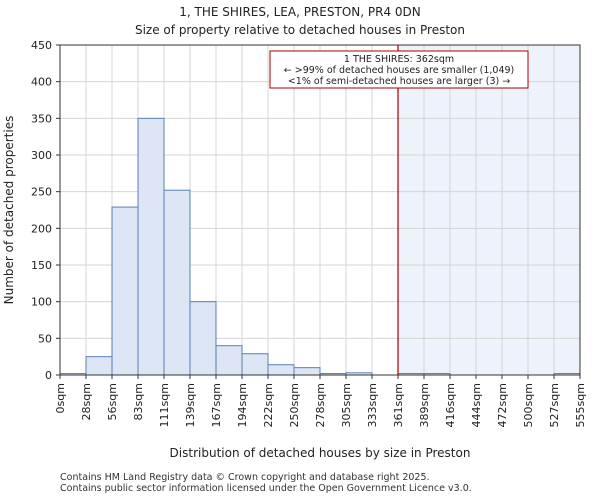 The width and height of the screenshot is (600, 500). Describe the element at coordinates (190, 405) in the screenshot. I see `x-tick-label: 139sqm` at that location.